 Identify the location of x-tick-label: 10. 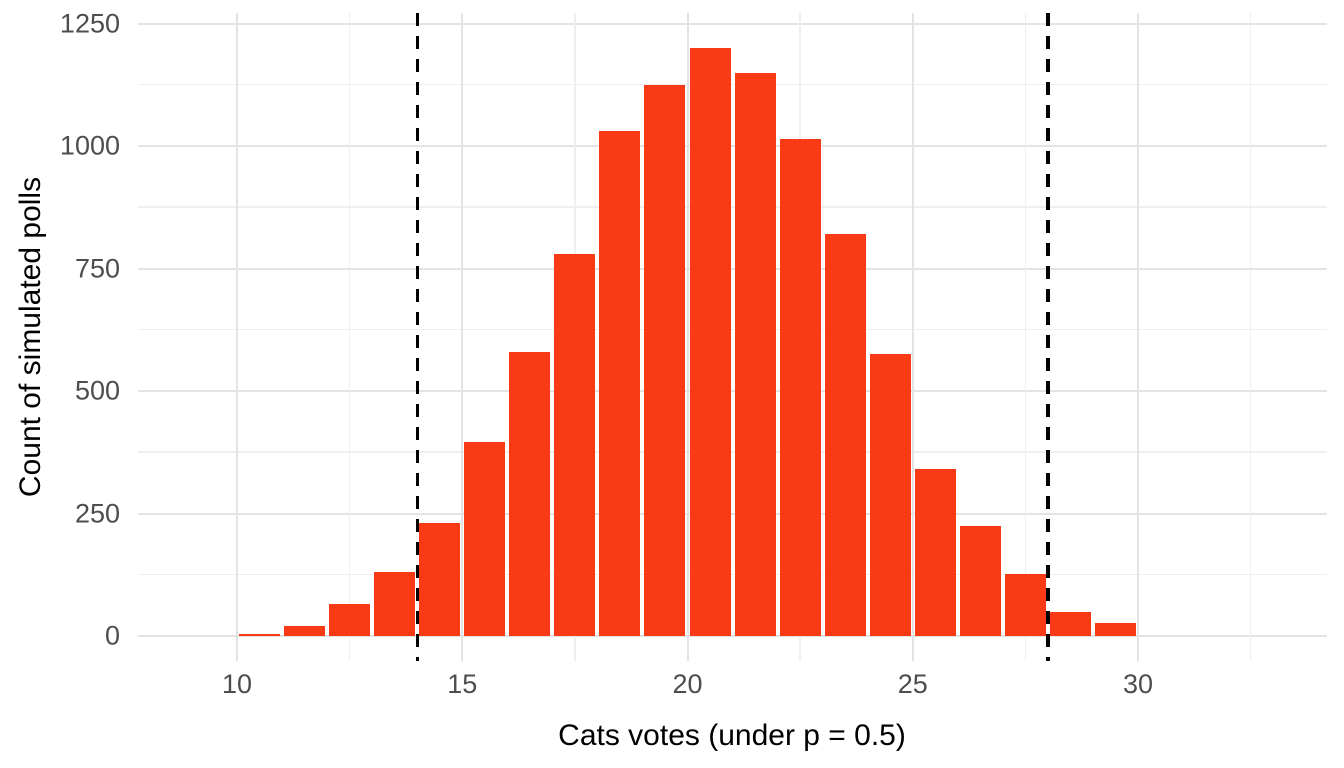
(237, 684).